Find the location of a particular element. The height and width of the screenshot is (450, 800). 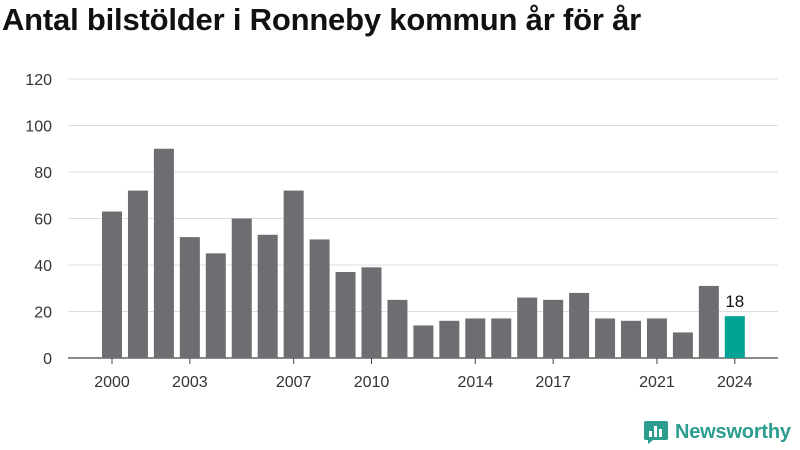

bar-2007 is located at coordinates (293, 274).